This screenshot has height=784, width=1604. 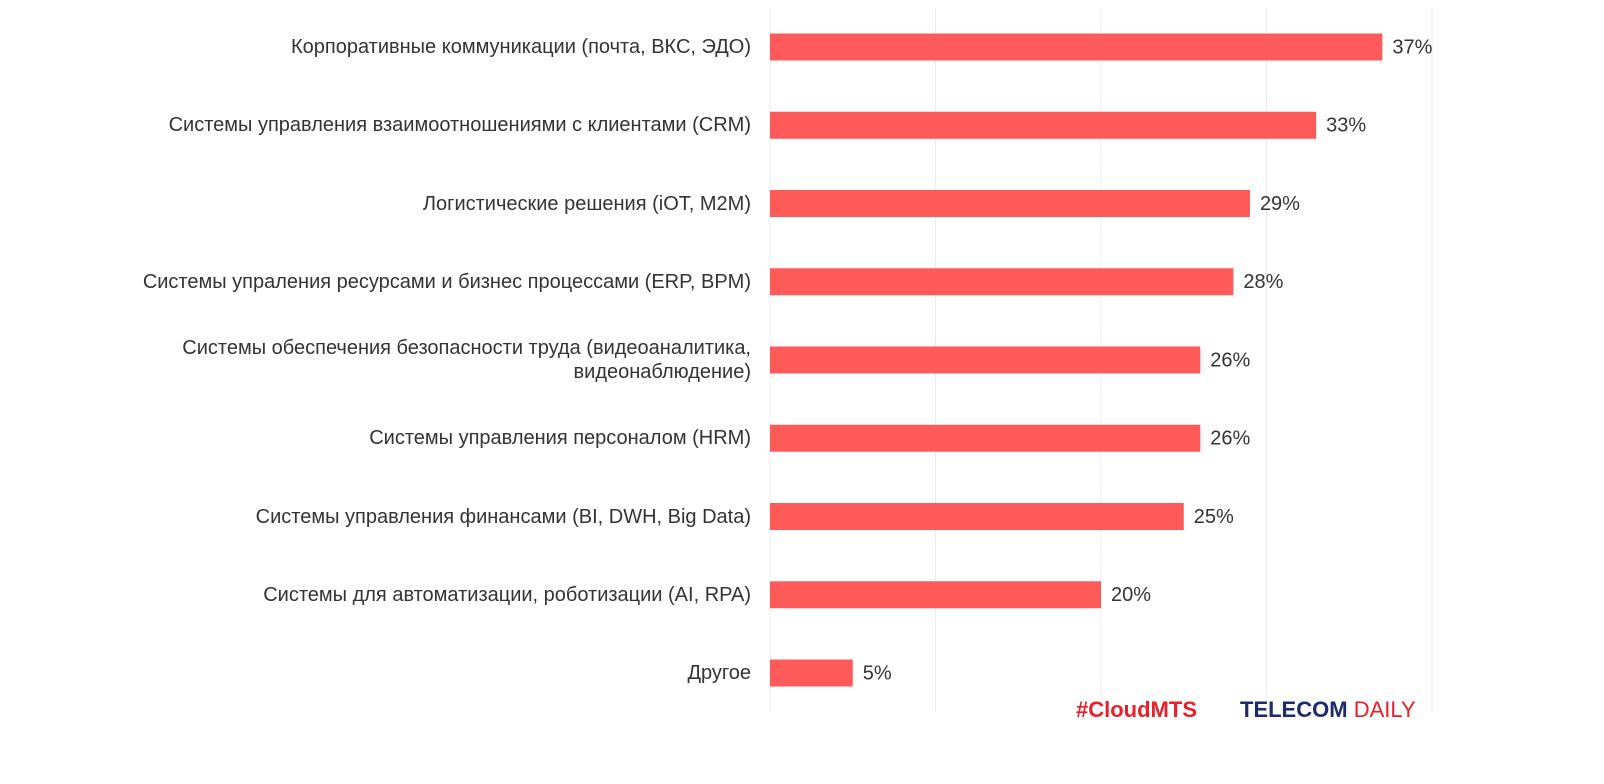 I want to click on category-label: Системы управления персоналом (HRM), so click(x=560, y=438).